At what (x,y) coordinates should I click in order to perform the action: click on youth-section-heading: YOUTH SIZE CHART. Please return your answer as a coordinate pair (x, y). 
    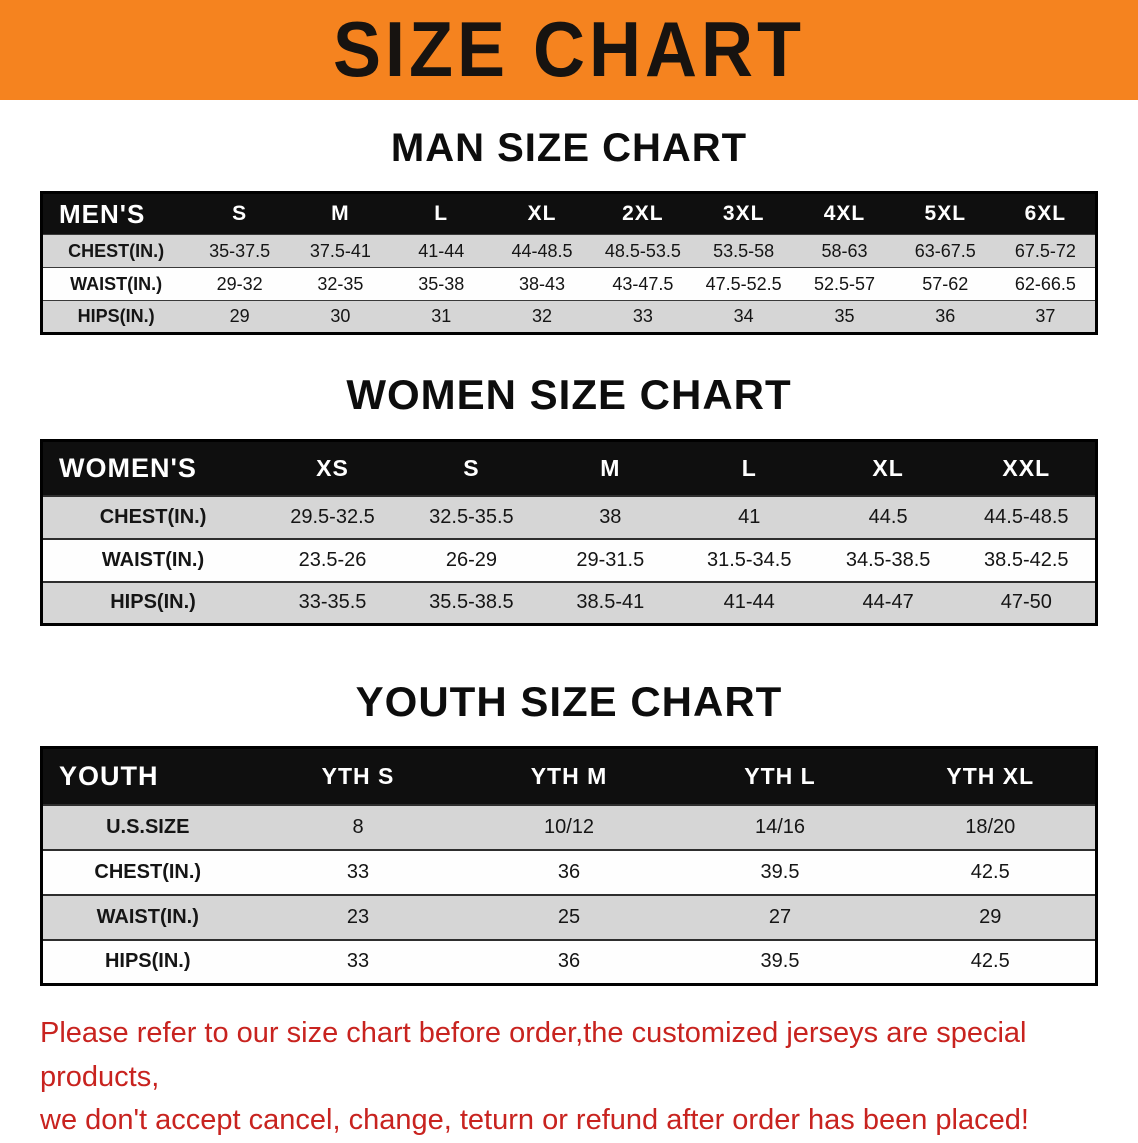
    Looking at the image, I should click on (569, 701).